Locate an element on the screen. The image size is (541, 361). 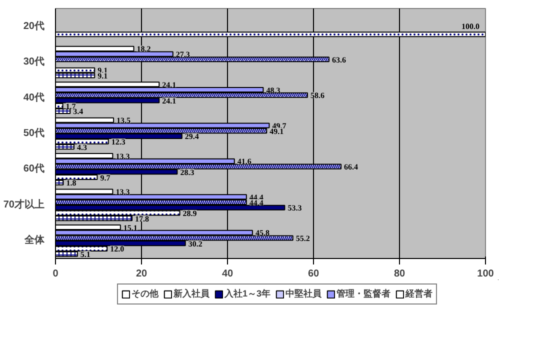
legend-label: 新入社員 is located at coordinates (191, 294).